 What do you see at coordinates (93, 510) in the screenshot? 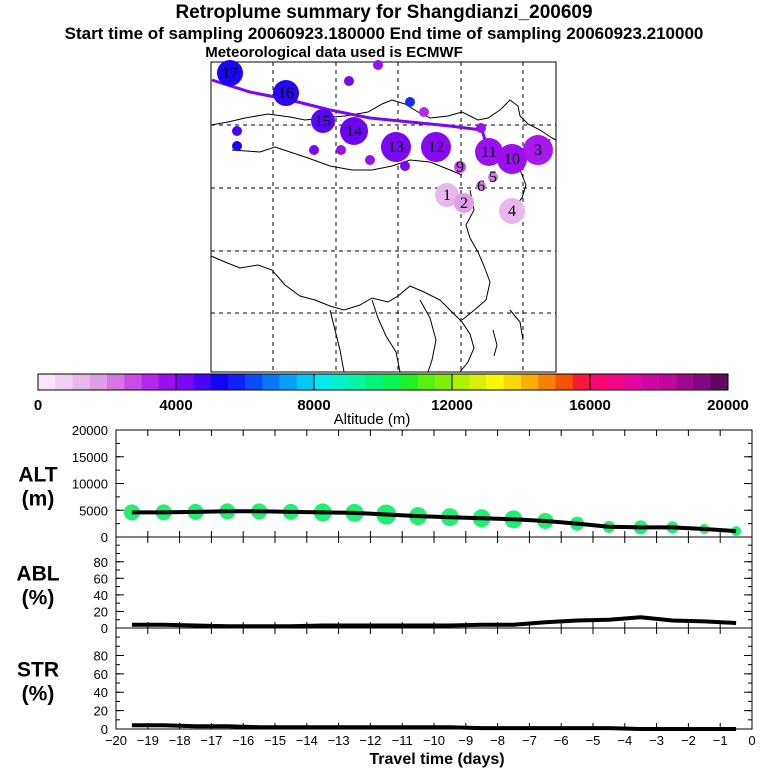
I see `y-tick-label: 5000` at bounding box center [93, 510].